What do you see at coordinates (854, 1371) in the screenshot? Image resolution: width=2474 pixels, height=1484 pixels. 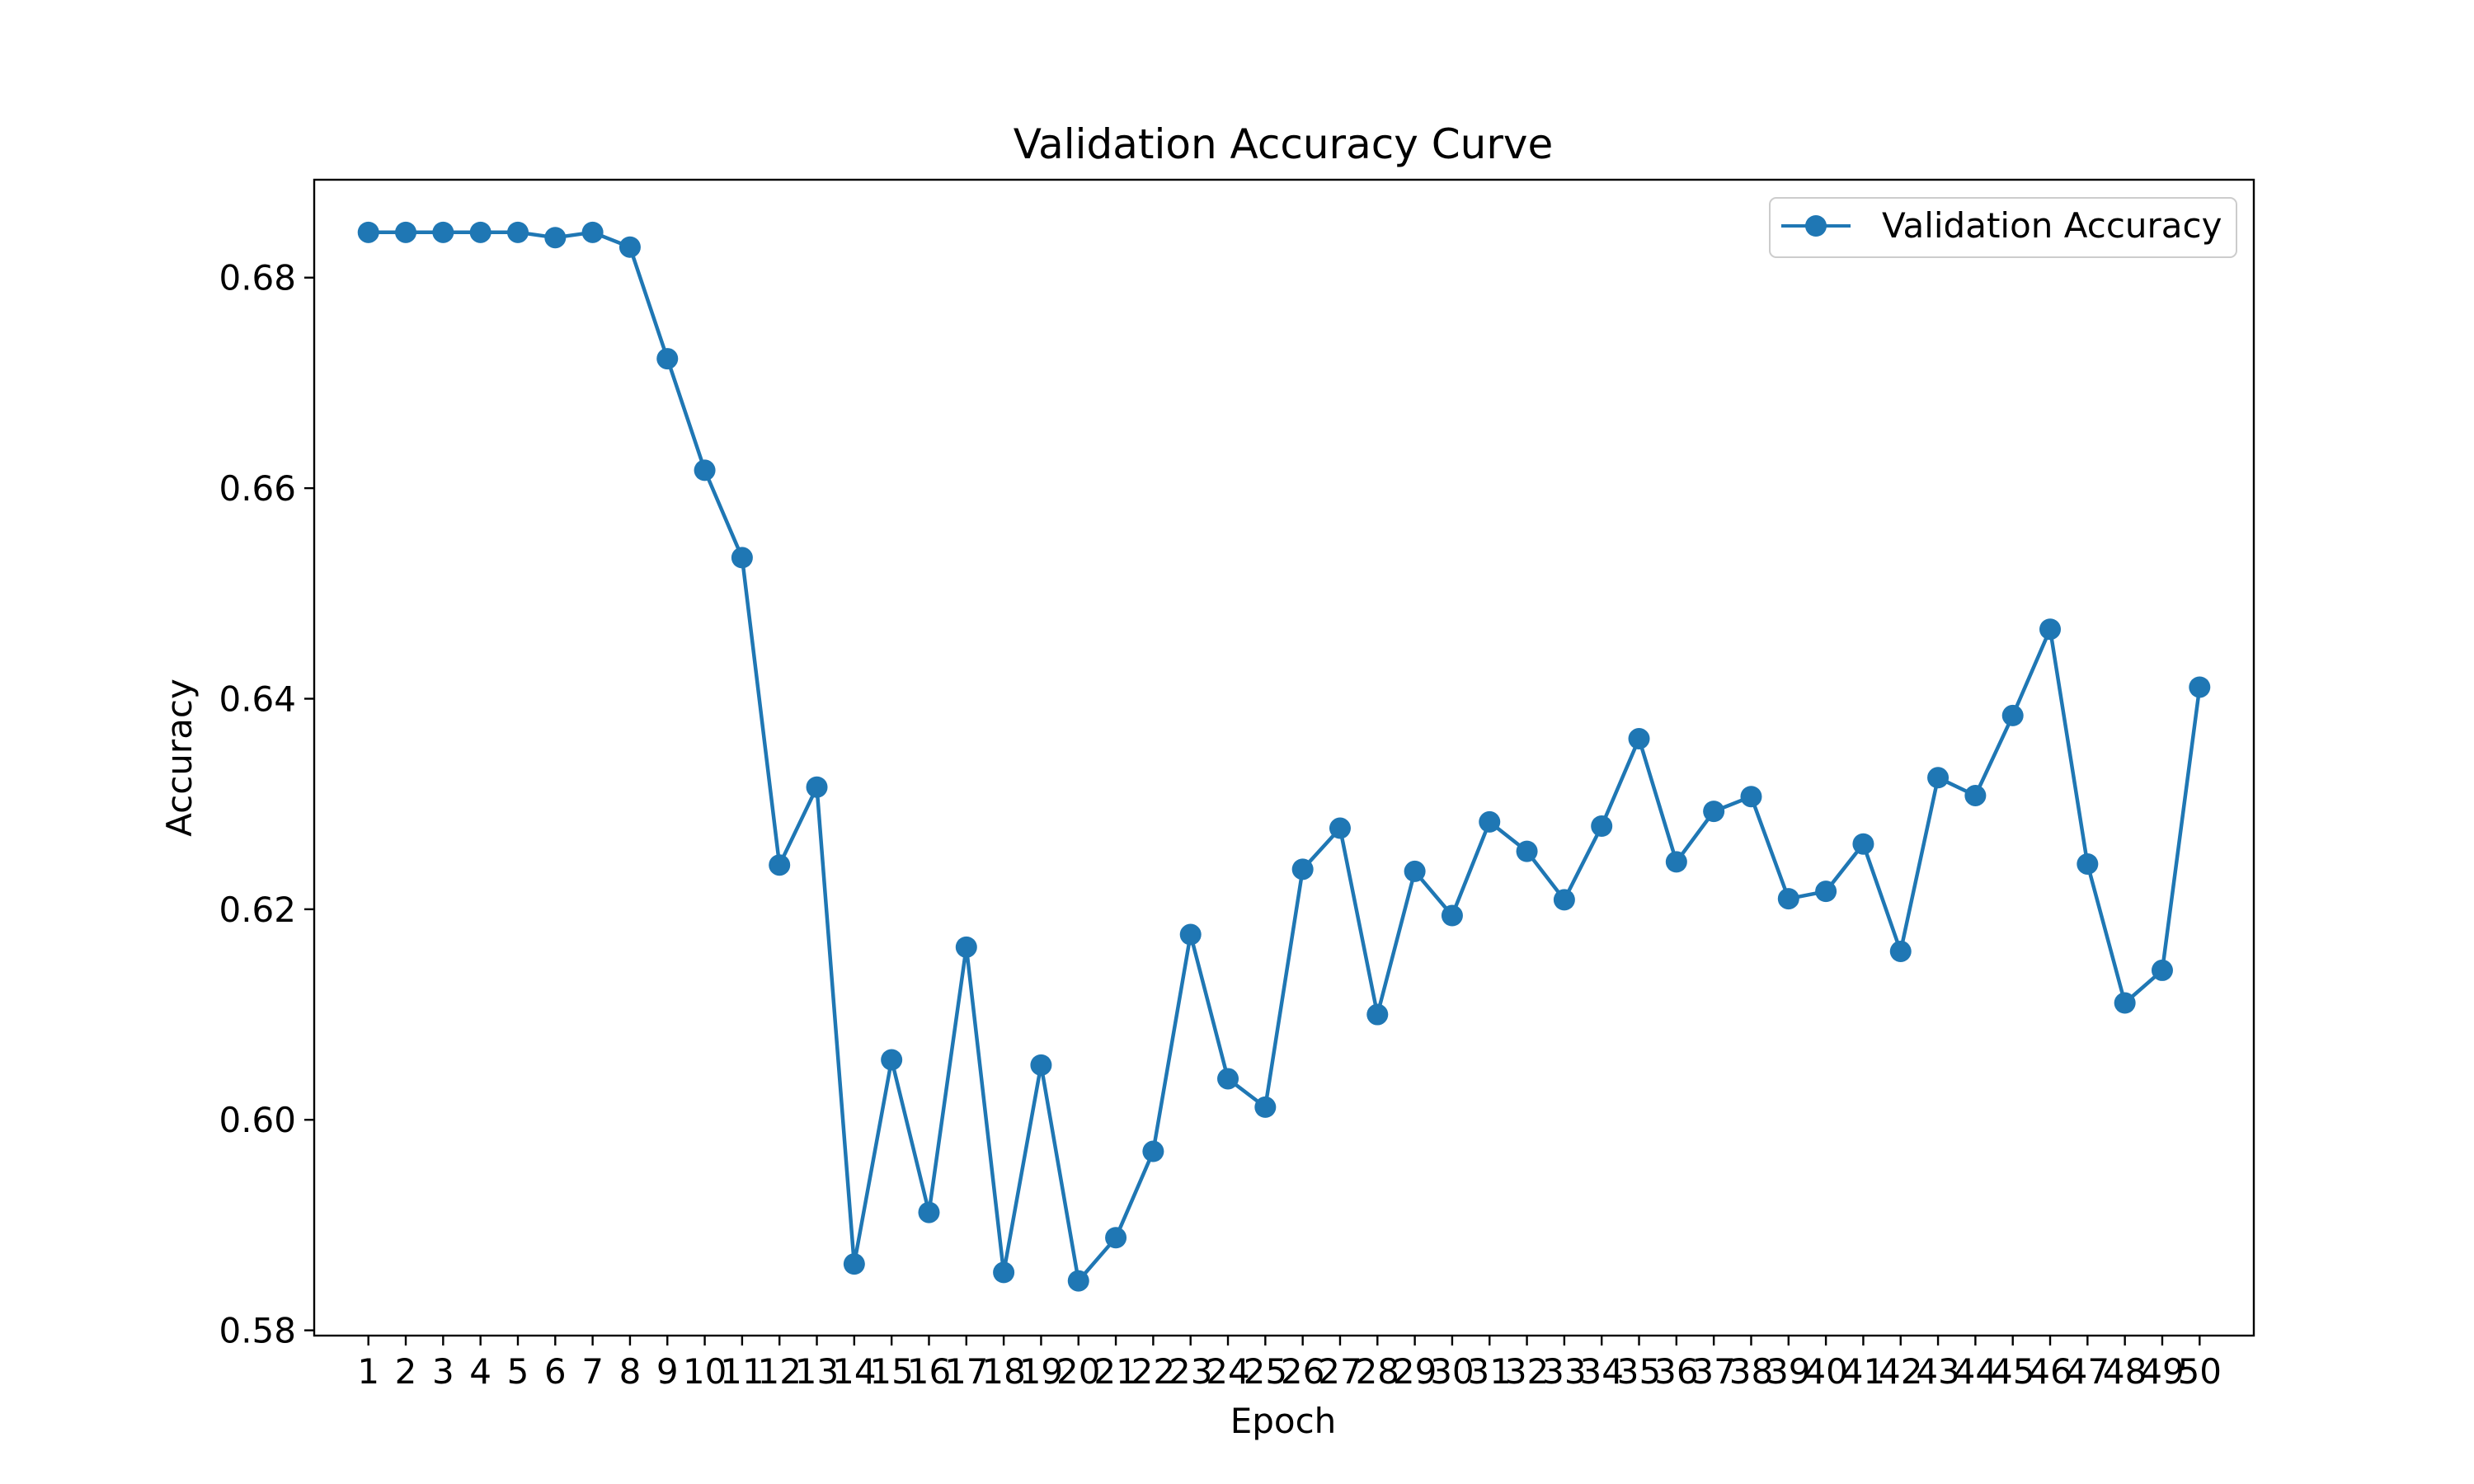 I see `x-tick-label: 14` at bounding box center [854, 1371].